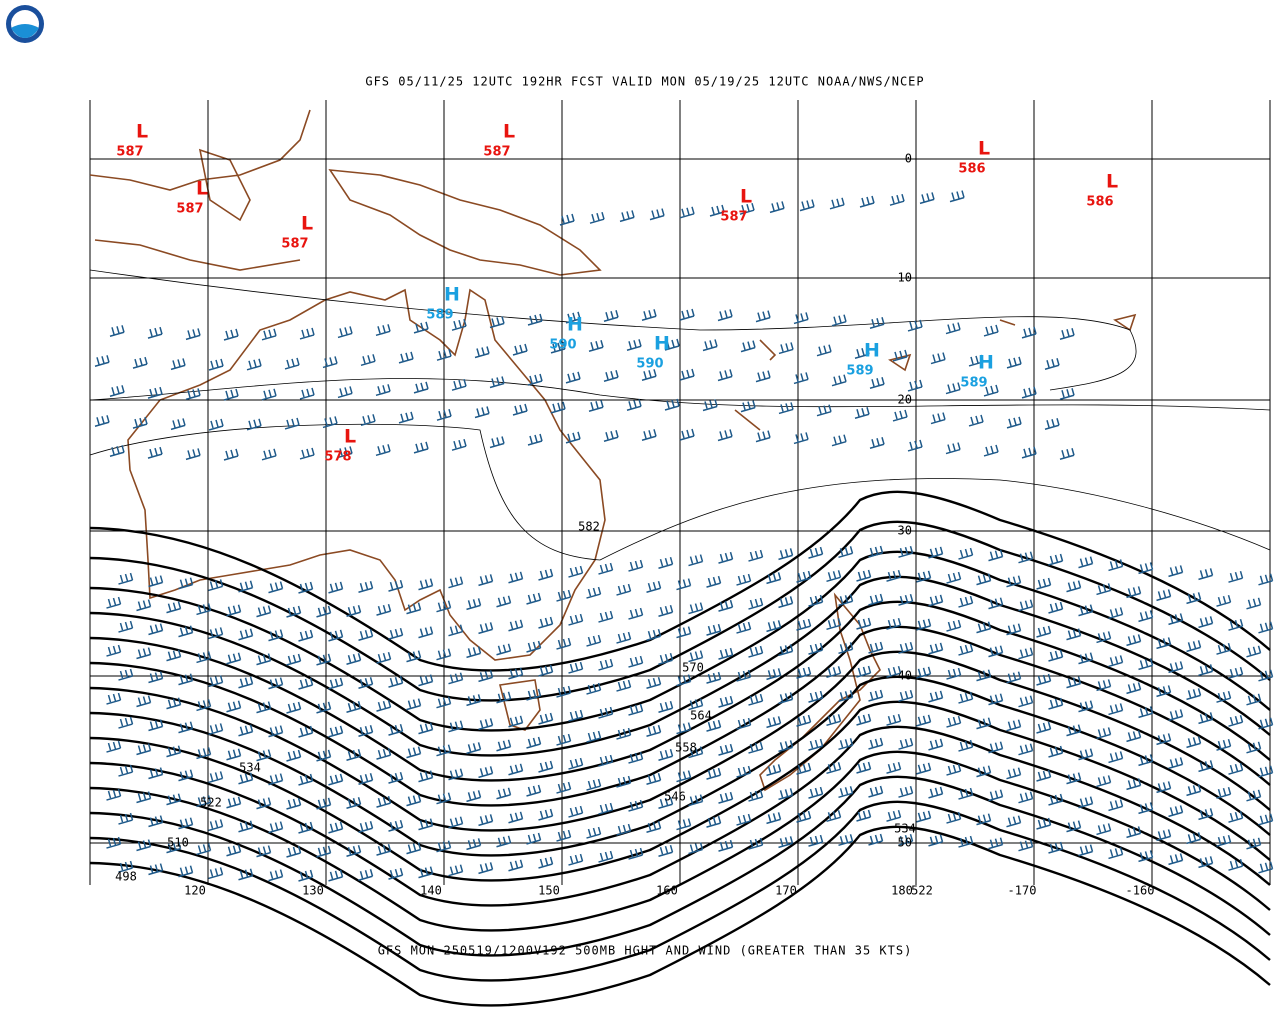 The image size is (1280, 1024). What do you see at coordinates (465, 222) in the screenshot?
I see `new-guinea-coast` at bounding box center [465, 222].